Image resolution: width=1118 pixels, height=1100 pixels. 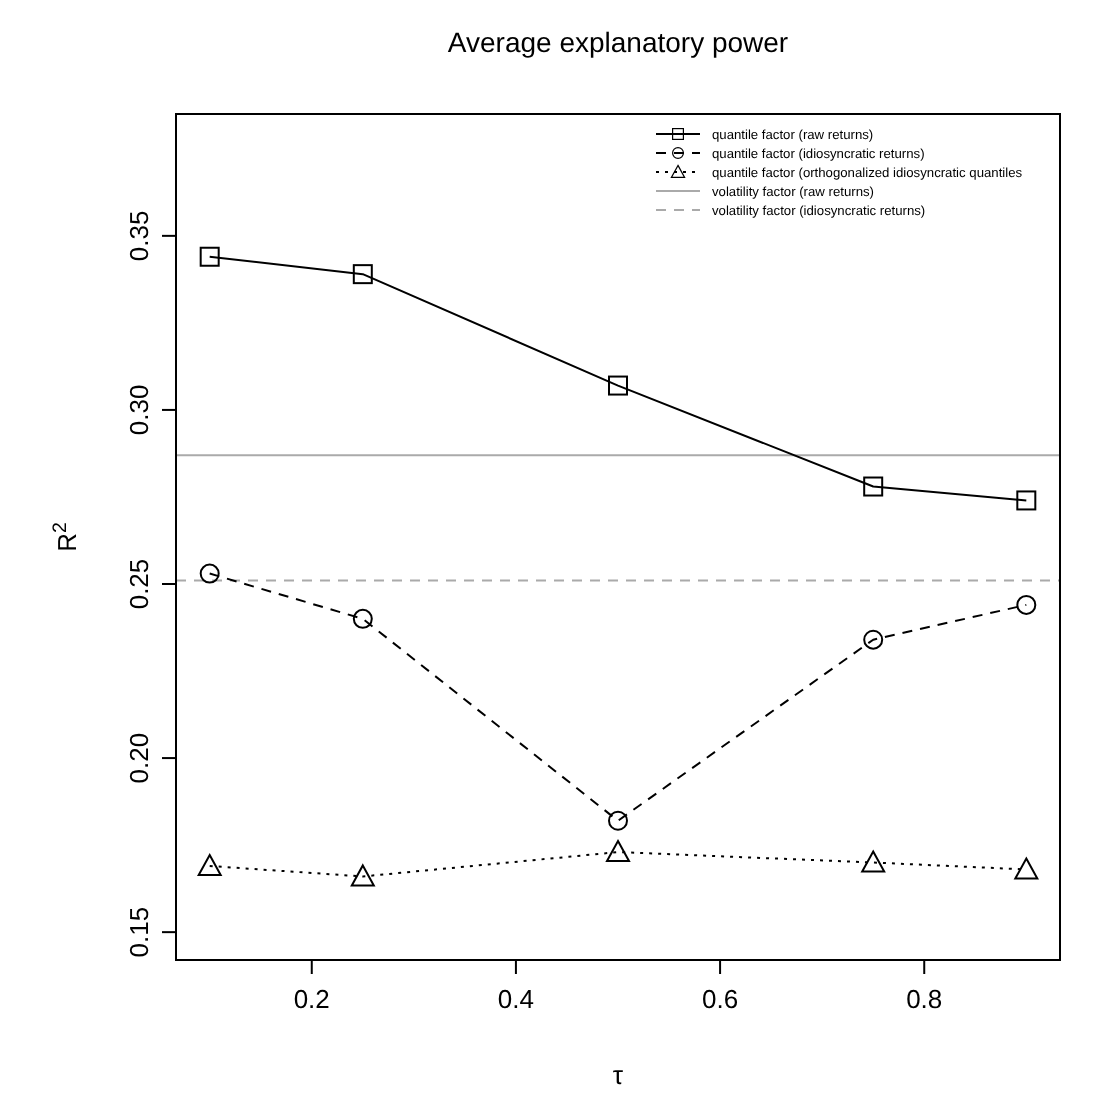 I want to click on x-axis-title: τ, so click(x=618, y=1075).